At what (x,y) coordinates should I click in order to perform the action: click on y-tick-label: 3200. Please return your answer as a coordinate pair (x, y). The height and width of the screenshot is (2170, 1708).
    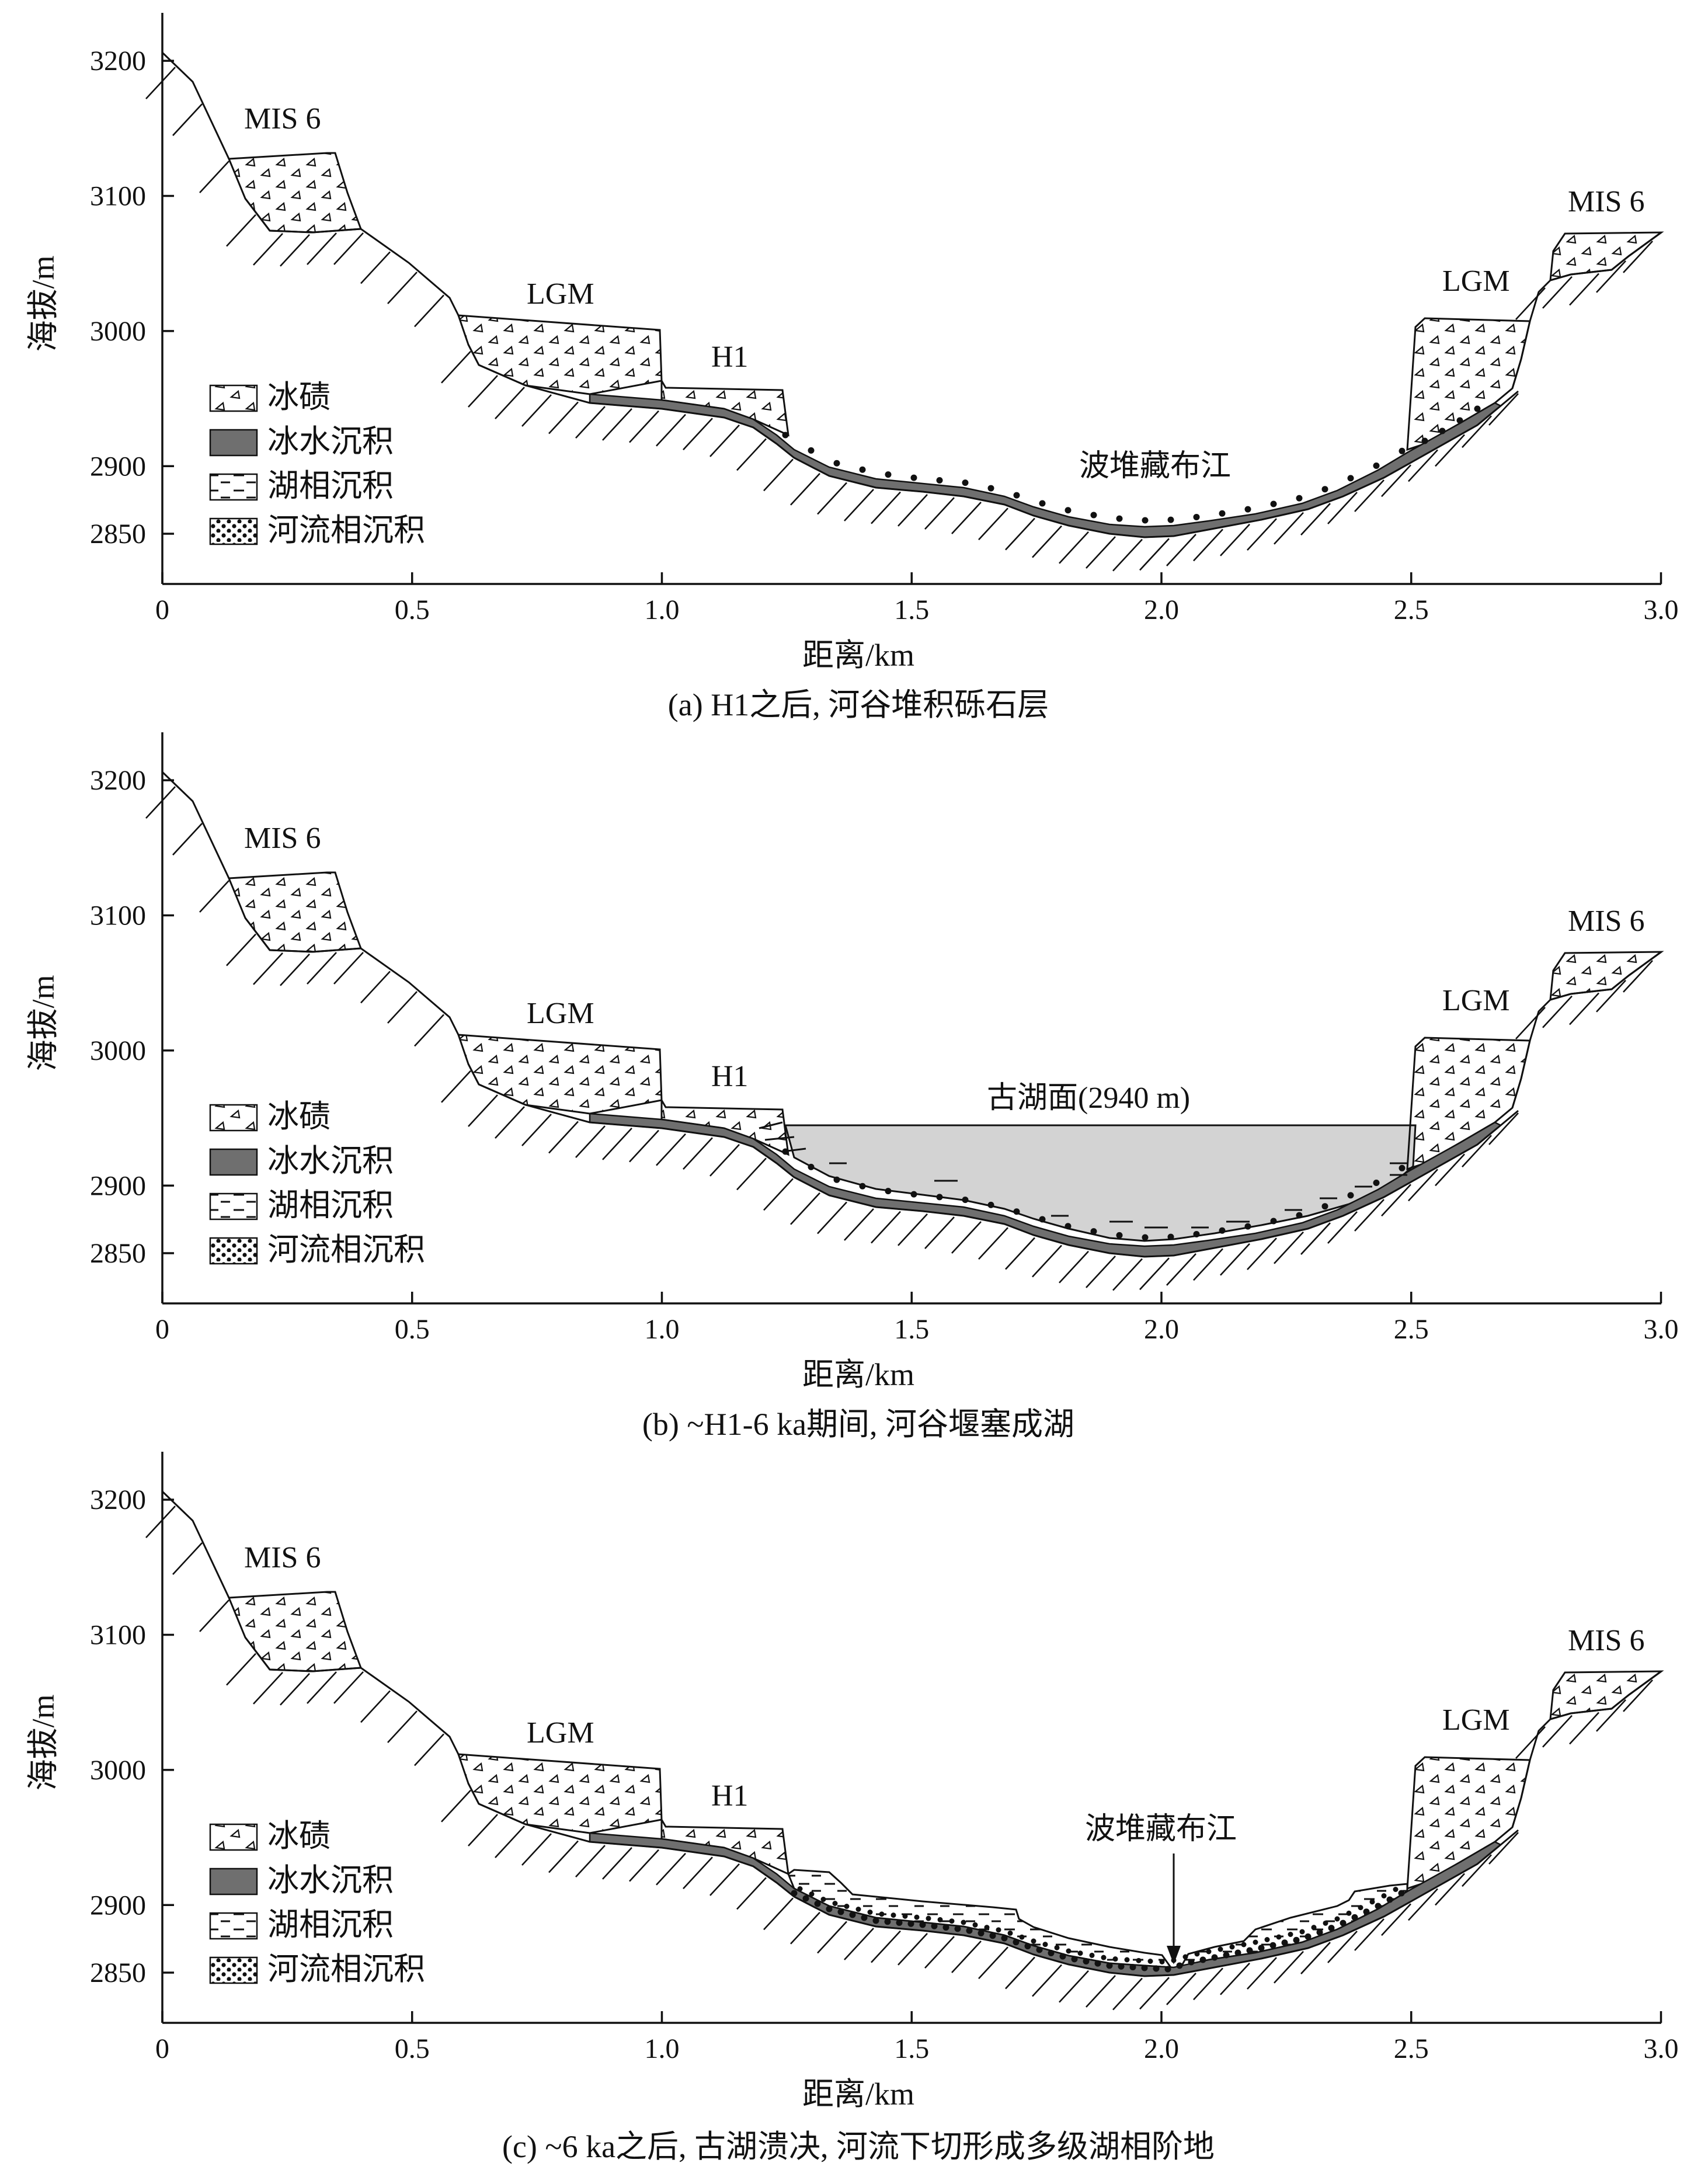
    Looking at the image, I should click on (118, 781).